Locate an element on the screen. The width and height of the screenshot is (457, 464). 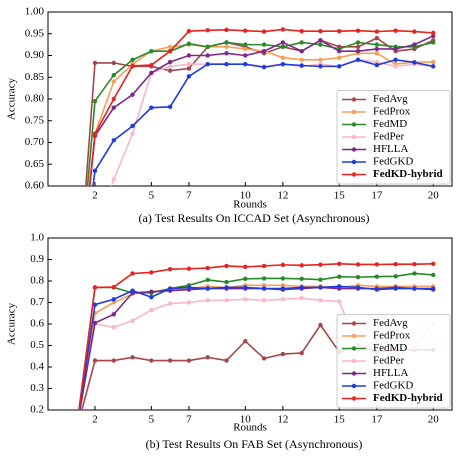
x-tick-label: 2 is located at coordinates (95, 196).